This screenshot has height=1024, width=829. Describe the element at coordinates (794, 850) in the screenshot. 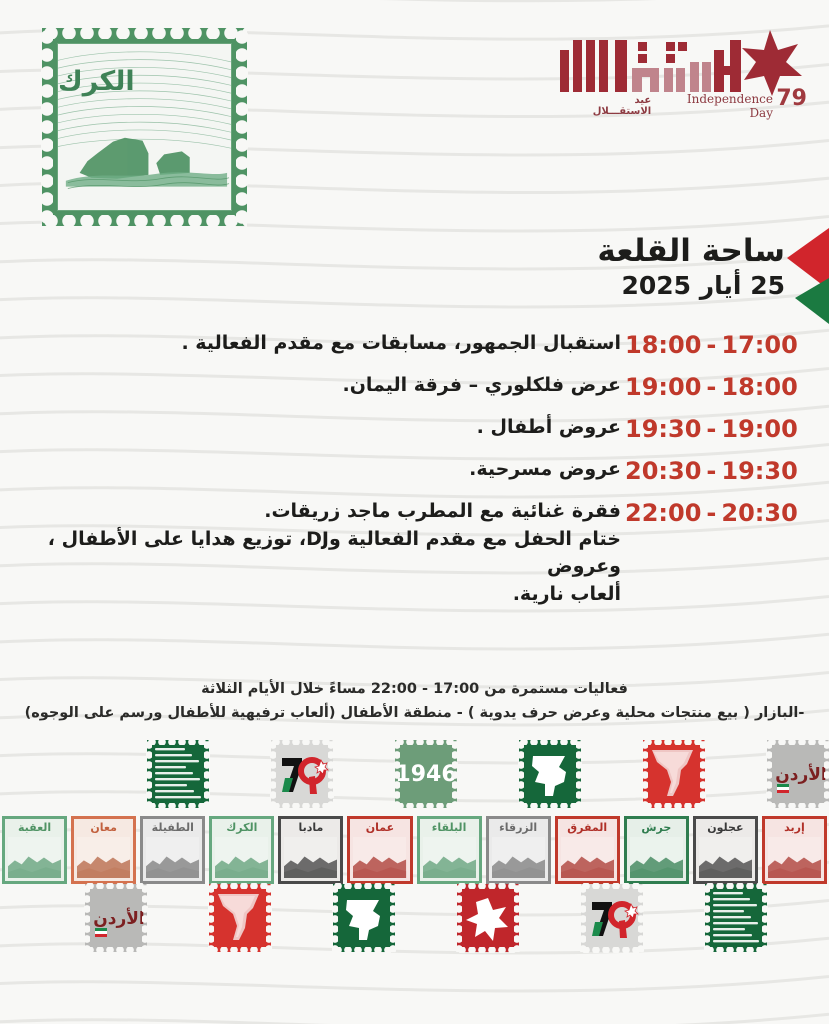

I see `city-stamp: إربد` at that location.